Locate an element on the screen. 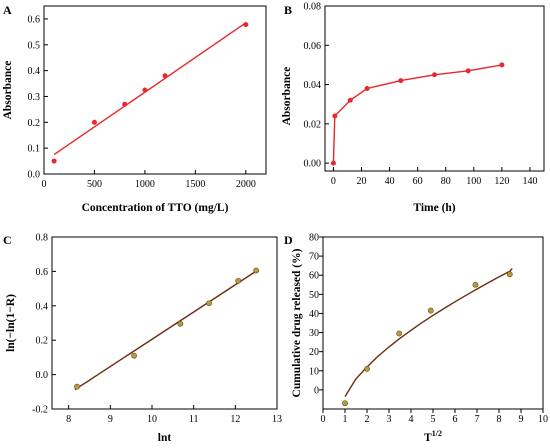 Image resolution: width=550 pixels, height=448 pixels. y-tick-label: 30 is located at coordinates (314, 333).